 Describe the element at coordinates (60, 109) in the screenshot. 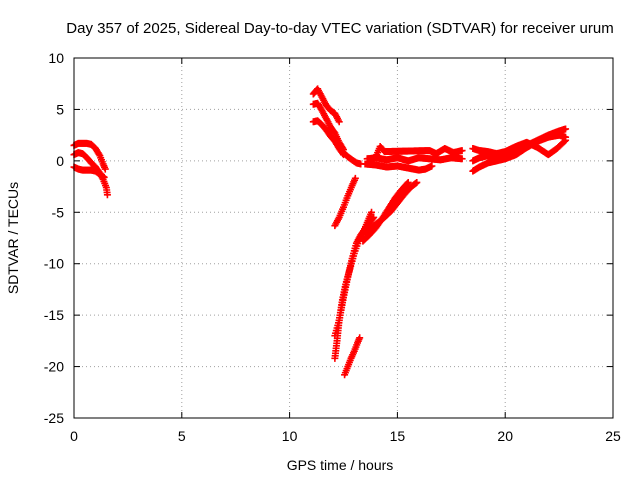

I see `y-tick-label: 5` at that location.